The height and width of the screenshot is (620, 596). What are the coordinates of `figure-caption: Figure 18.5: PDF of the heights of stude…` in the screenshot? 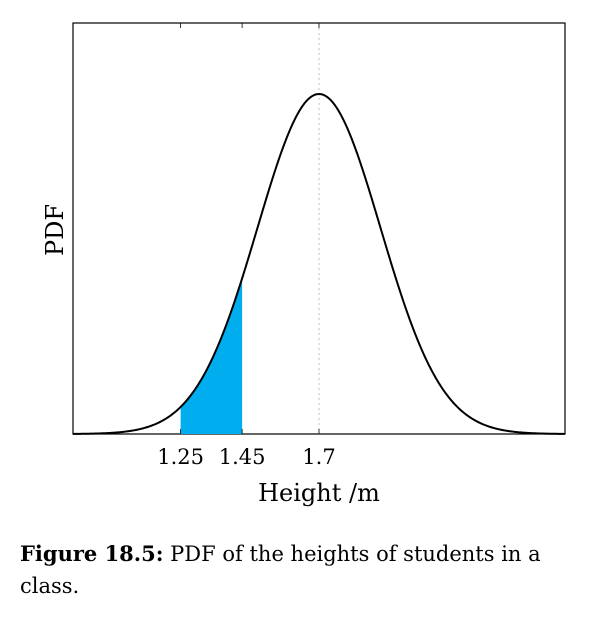 It's located at (302, 570).